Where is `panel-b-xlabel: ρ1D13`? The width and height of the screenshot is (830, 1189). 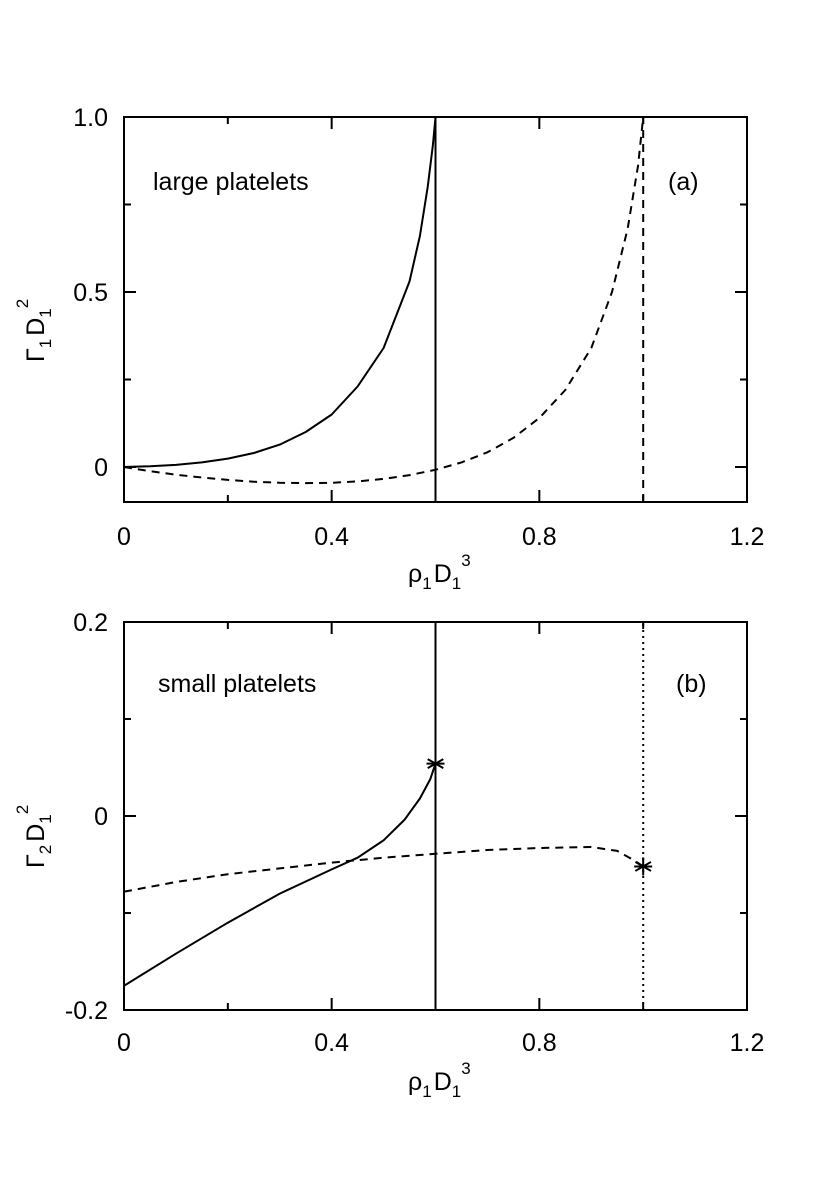
panel-b-xlabel: ρ1D13 is located at coordinates (439, 1080).